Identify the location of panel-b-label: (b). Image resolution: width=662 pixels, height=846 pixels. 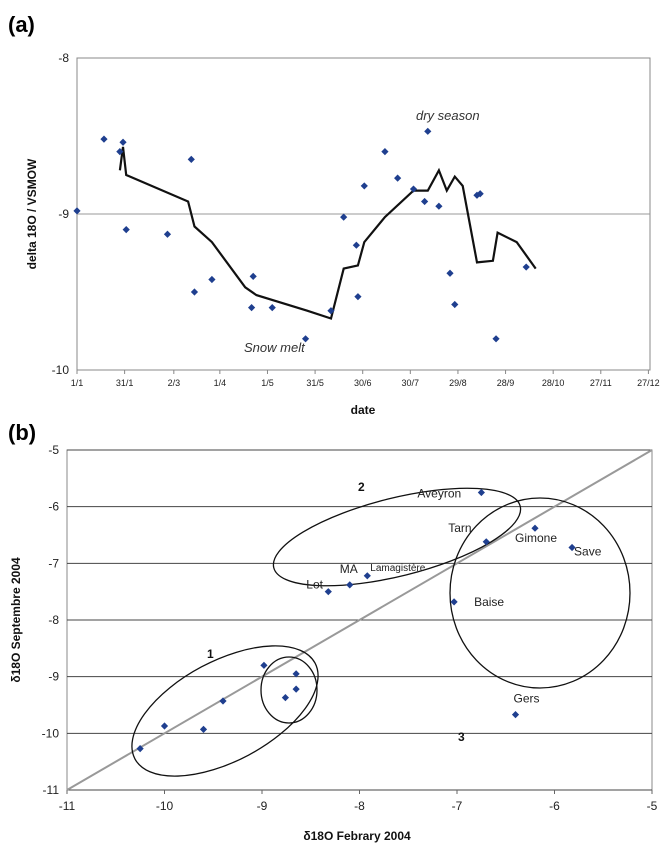
(22, 432).